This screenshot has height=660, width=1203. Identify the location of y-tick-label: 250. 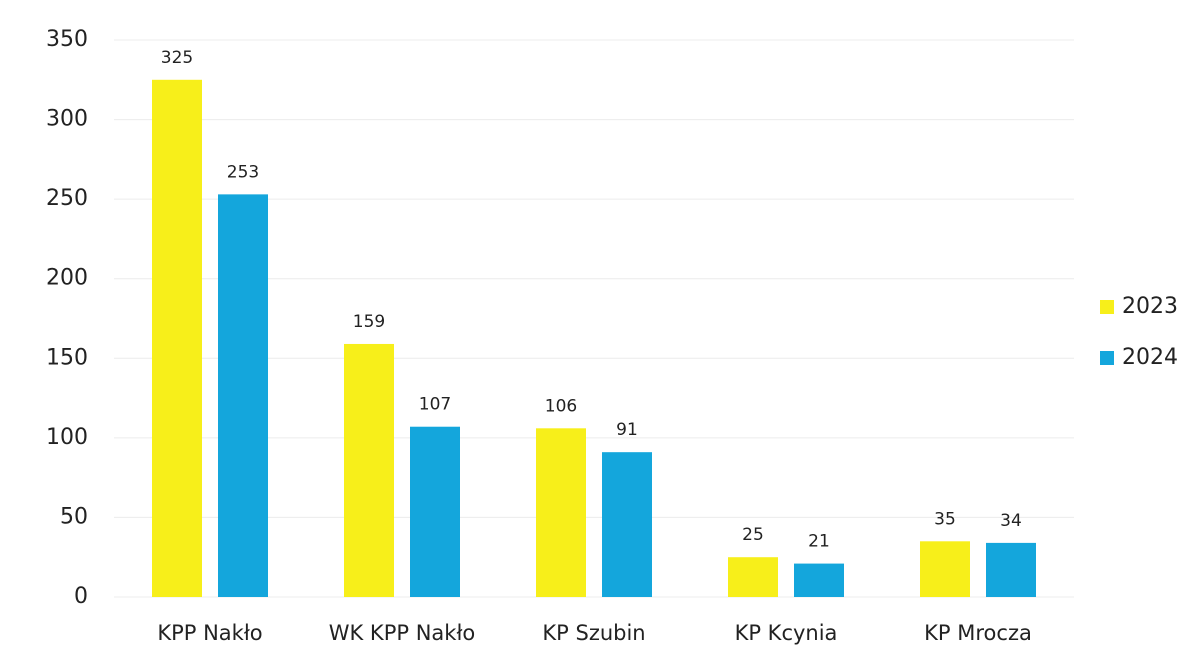
(67, 198).